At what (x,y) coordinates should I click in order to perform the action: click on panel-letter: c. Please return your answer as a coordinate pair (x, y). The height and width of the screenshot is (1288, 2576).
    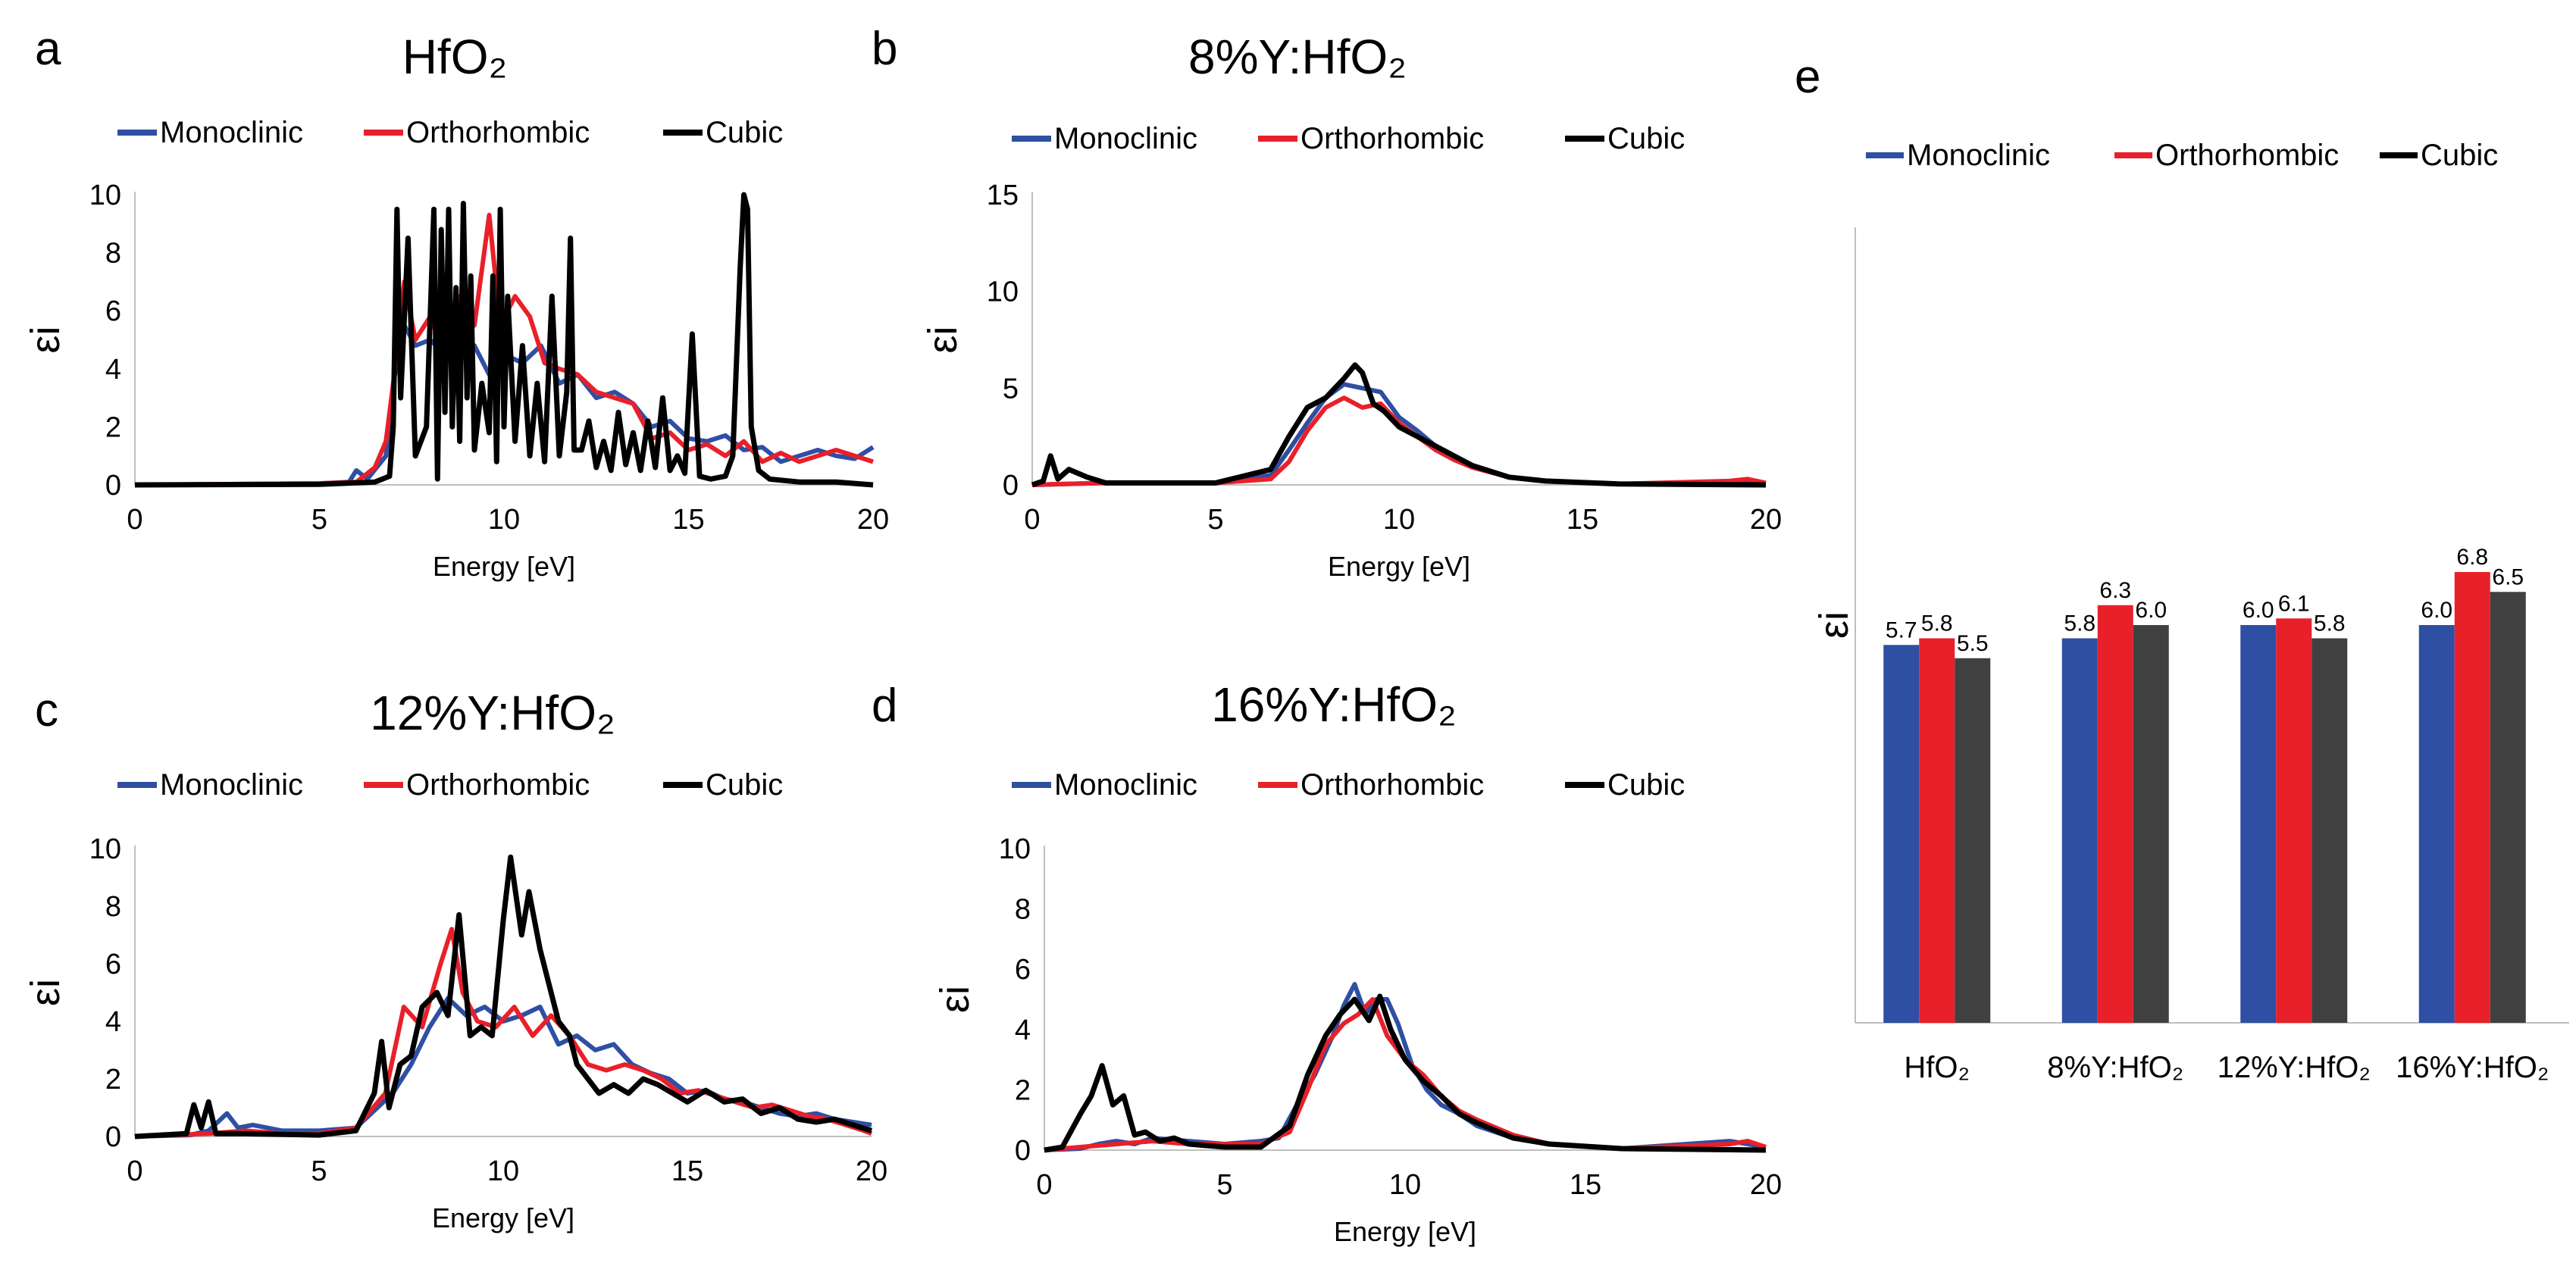
    Looking at the image, I should click on (46, 710).